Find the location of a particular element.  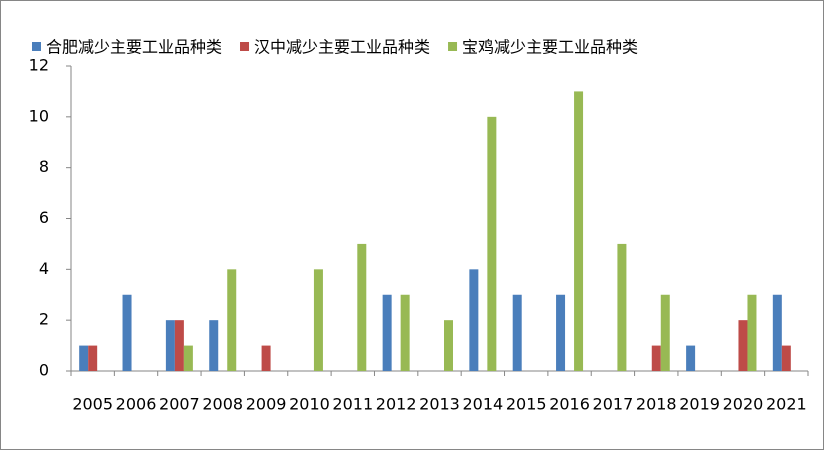

legend-label: 宝鸡减少主要工业品种类 is located at coordinates (550, 47).